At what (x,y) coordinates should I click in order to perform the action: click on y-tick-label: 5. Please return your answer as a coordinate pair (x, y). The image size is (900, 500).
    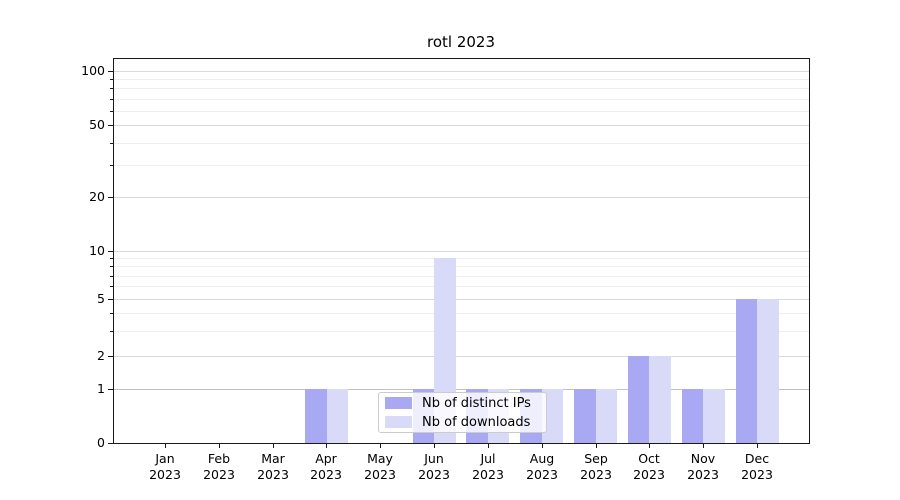
    Looking at the image, I should click on (101, 298).